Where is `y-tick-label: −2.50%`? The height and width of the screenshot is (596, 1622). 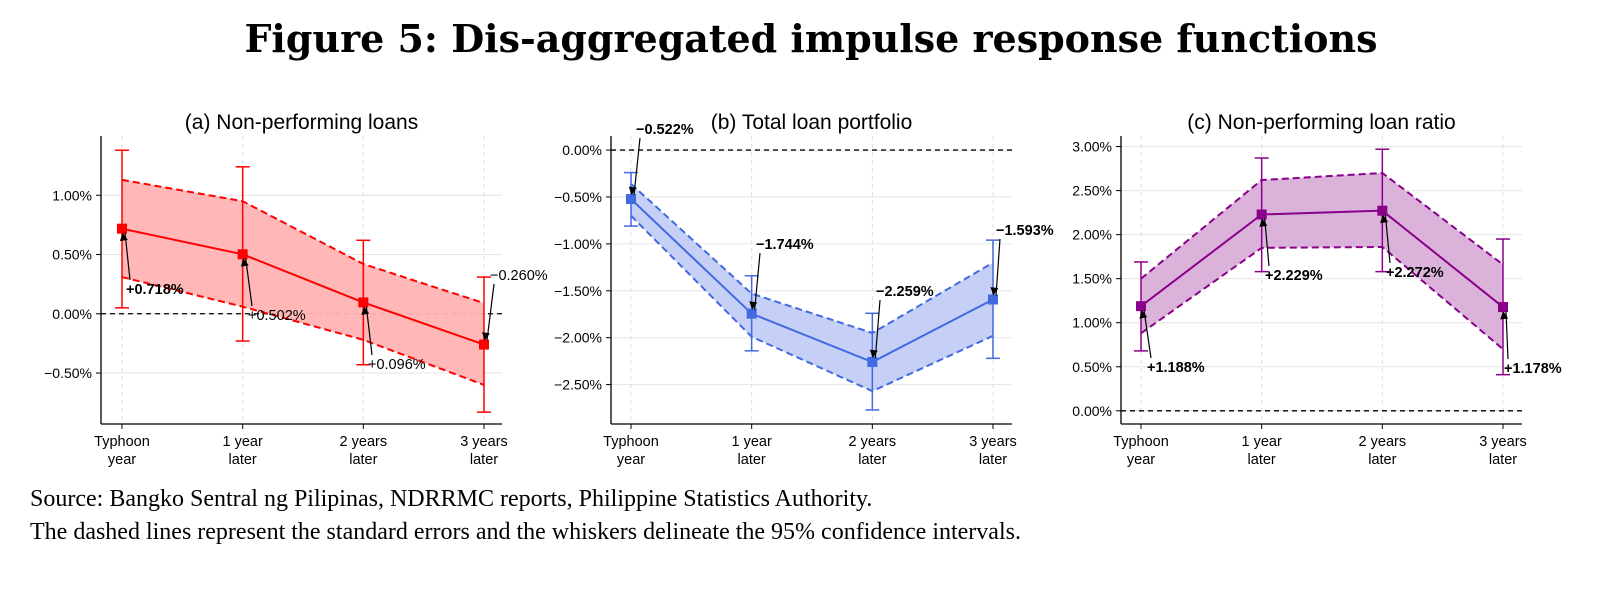
y-tick-label: −2.50% is located at coordinates (578, 385).